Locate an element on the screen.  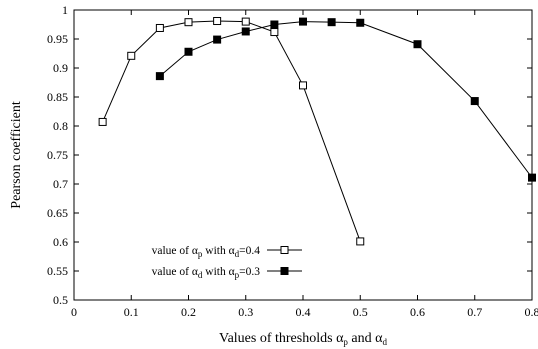
y-tick-label: 0.55 is located at coordinates (57, 271).